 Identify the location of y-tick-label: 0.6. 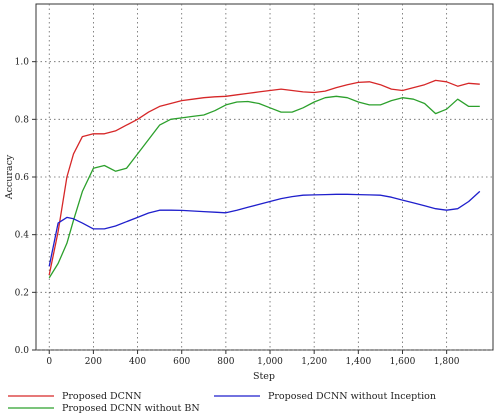
(22, 178).